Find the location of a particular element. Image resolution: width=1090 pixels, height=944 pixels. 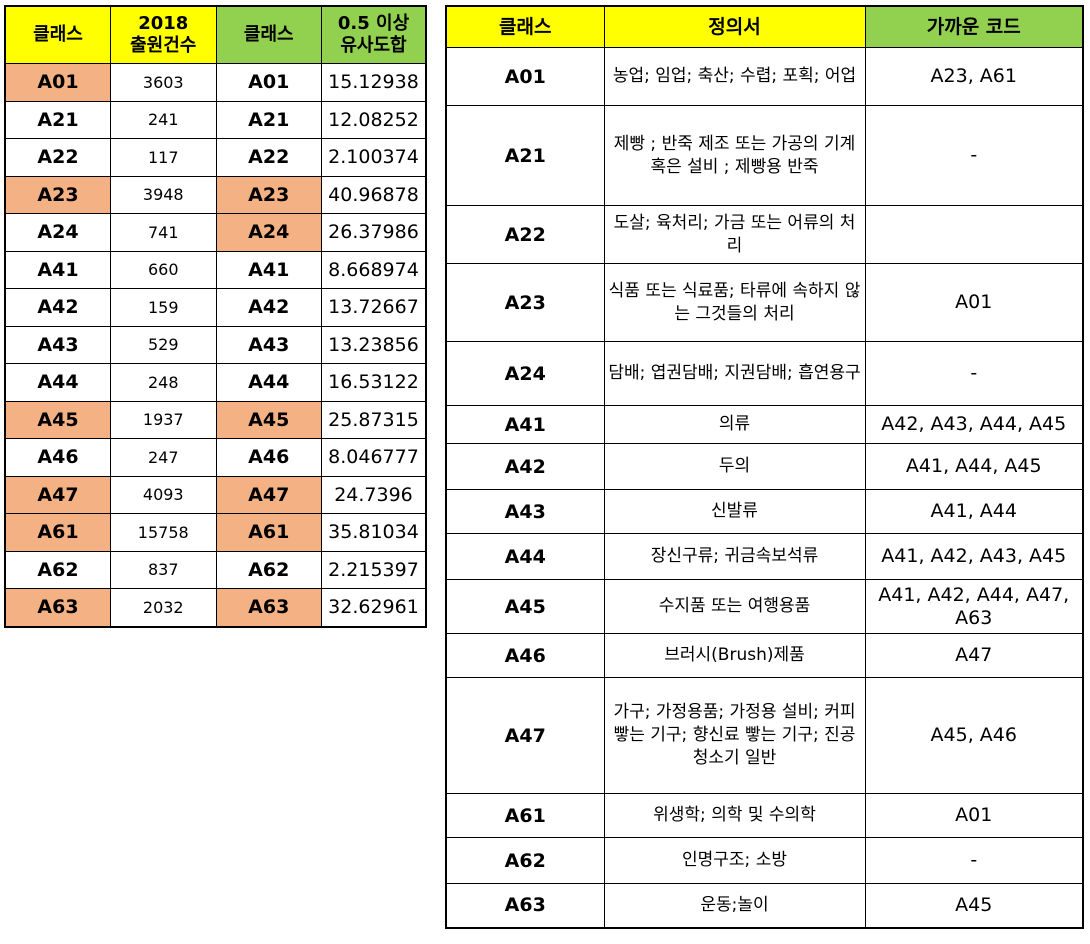

class-cell: A47 is located at coordinates (58, 495).